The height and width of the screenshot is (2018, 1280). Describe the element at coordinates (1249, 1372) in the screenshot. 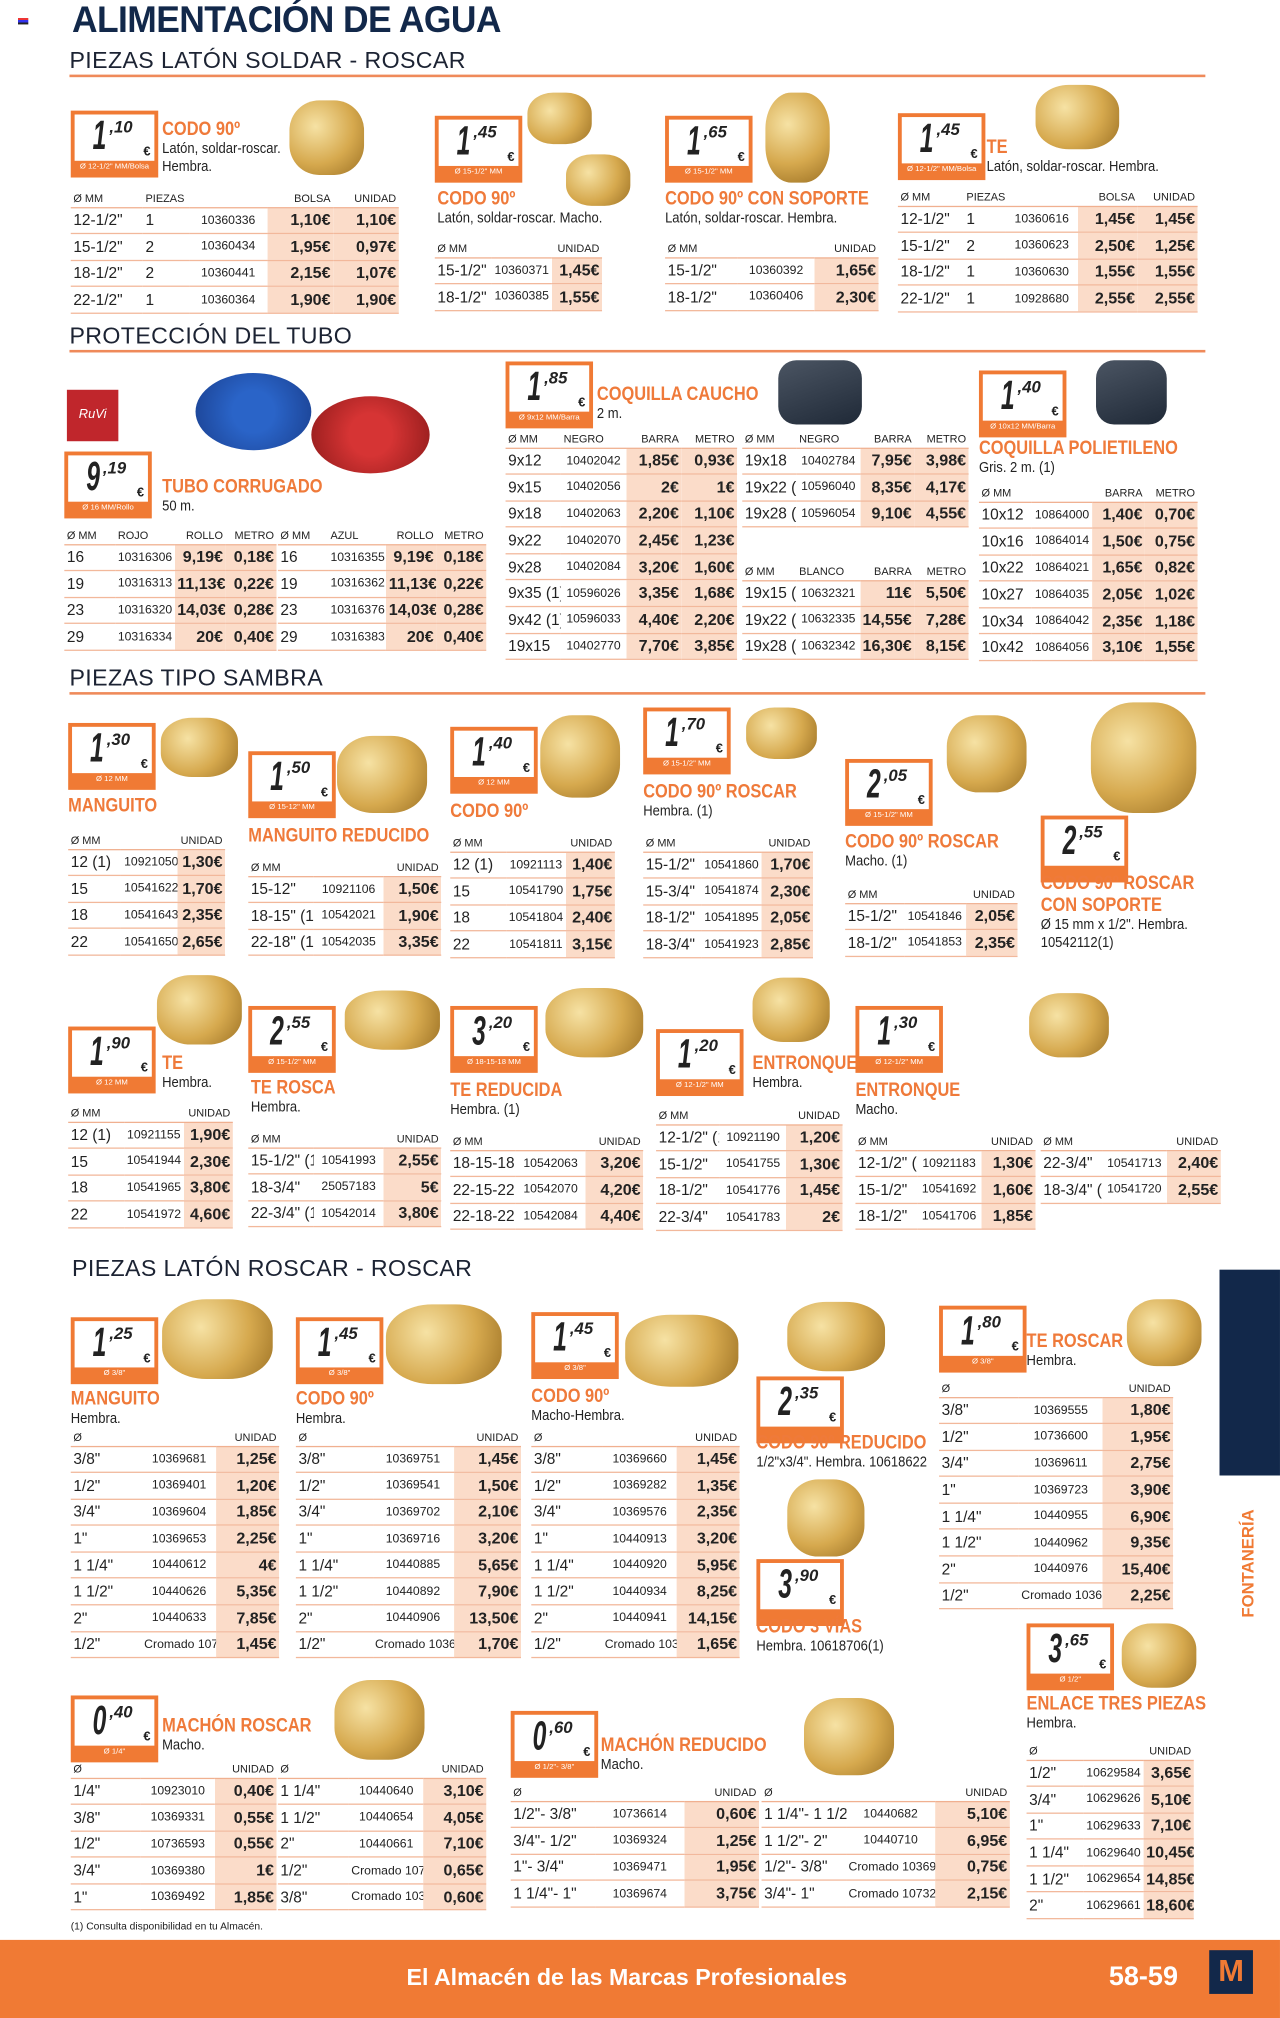

I see `side-tab` at that location.